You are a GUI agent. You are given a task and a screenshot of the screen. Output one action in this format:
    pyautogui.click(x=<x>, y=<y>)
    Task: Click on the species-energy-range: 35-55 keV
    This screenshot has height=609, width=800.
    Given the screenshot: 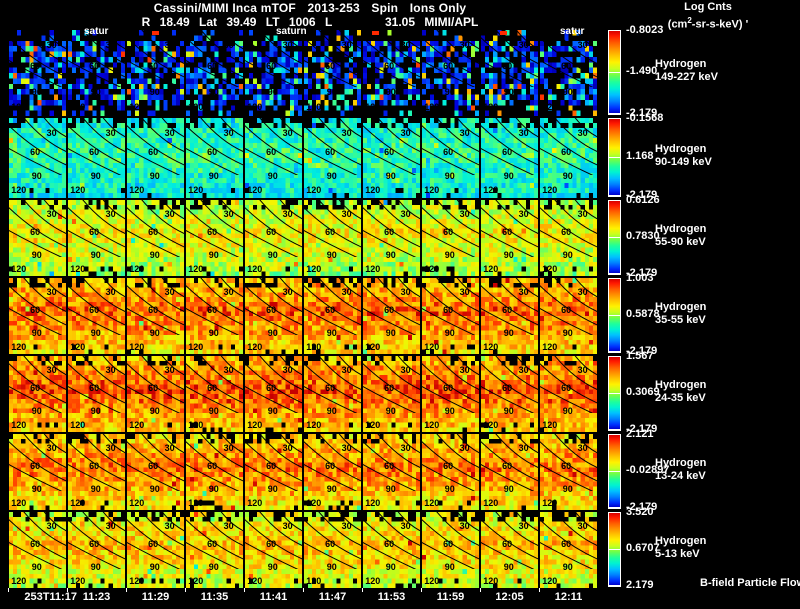 What is the action you would take?
    pyautogui.click(x=680, y=320)
    